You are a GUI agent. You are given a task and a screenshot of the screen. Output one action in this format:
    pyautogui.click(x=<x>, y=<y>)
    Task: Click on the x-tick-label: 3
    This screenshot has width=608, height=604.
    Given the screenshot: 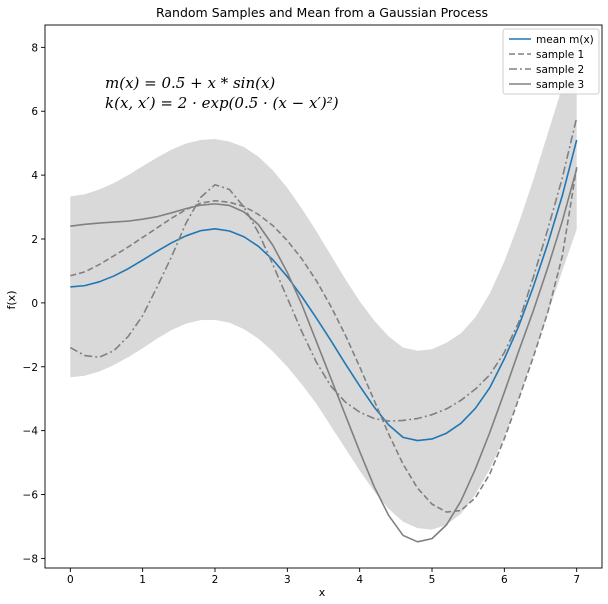 What is the action you would take?
    pyautogui.click(x=287, y=580)
    